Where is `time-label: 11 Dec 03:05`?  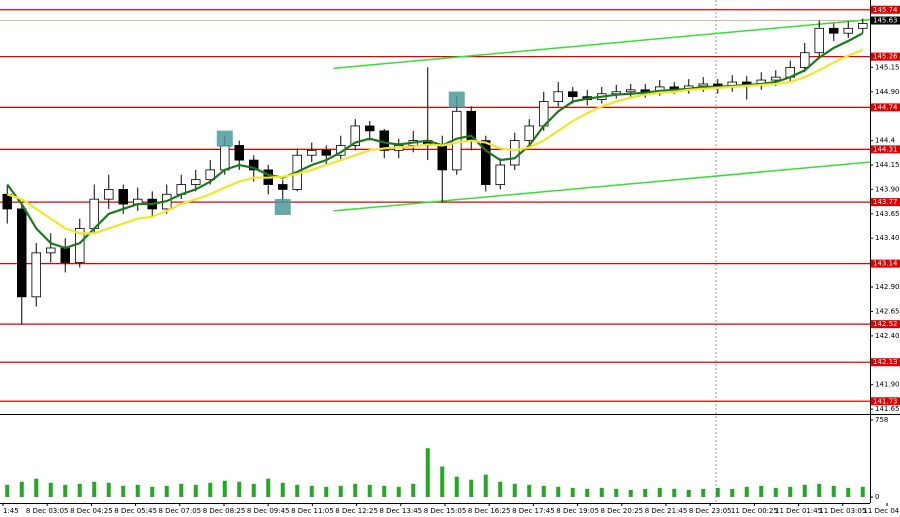 time-label: 11 Dec 03:05 is located at coordinates (842, 511).